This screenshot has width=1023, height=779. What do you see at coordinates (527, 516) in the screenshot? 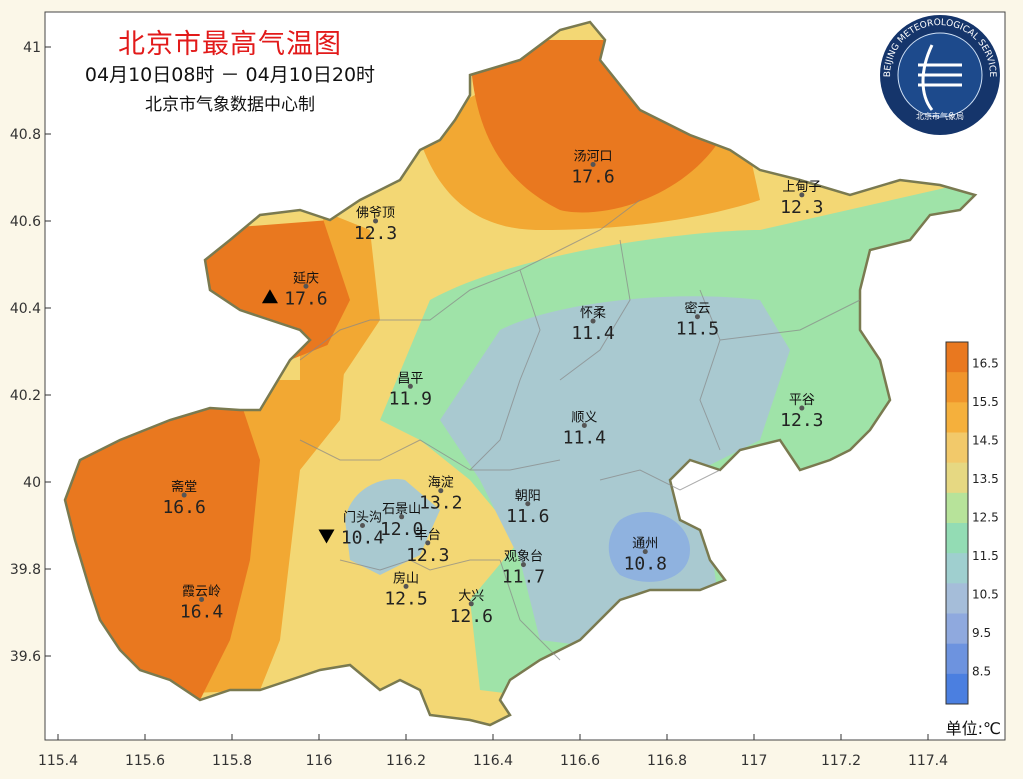
I see `station-value: 11.6` at bounding box center [527, 516].